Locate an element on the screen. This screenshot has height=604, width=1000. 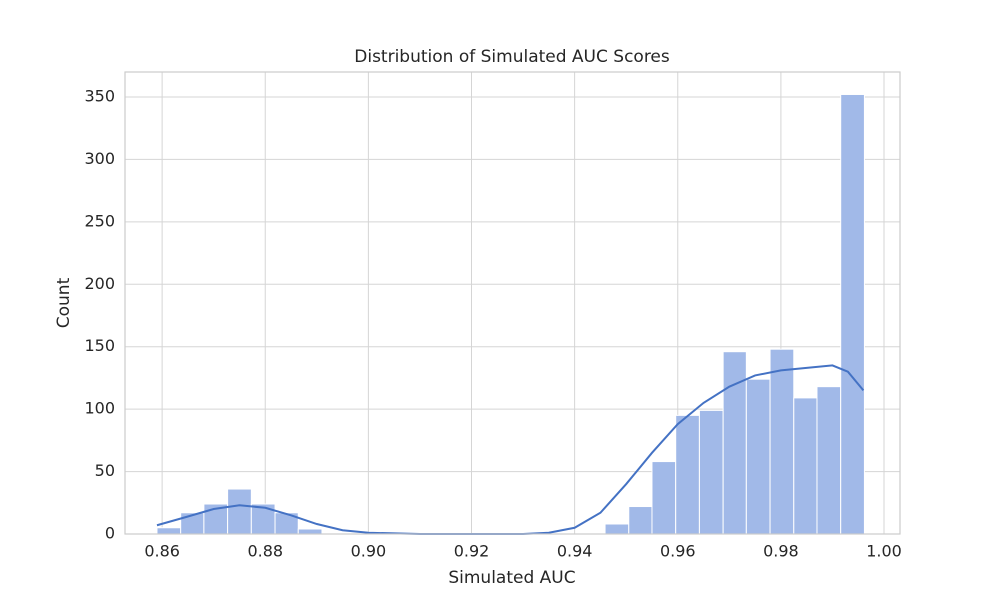
x-tick-label: 0.96 is located at coordinates (678, 551).